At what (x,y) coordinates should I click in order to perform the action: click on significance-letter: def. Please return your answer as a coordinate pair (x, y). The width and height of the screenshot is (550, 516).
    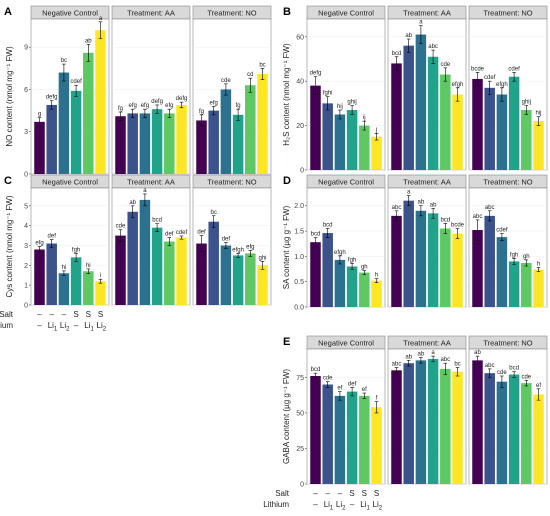
    Looking at the image, I should click on (52, 237).